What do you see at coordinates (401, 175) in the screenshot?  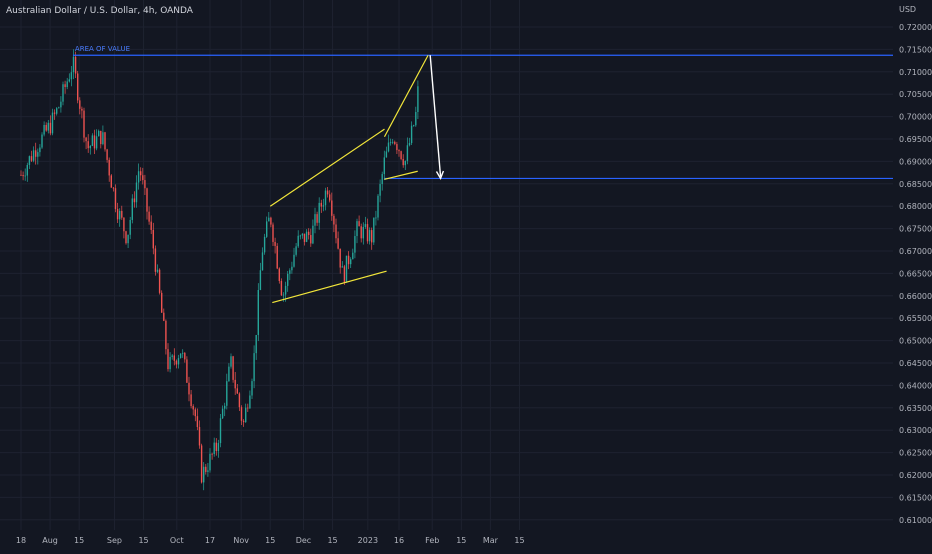 I see `wedge-lower-trendline` at bounding box center [401, 175].